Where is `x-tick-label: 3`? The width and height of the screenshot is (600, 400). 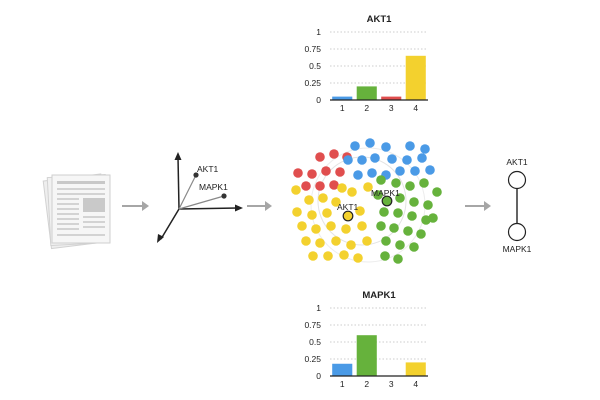
x-tick-label: 3 is located at coordinates (391, 108).